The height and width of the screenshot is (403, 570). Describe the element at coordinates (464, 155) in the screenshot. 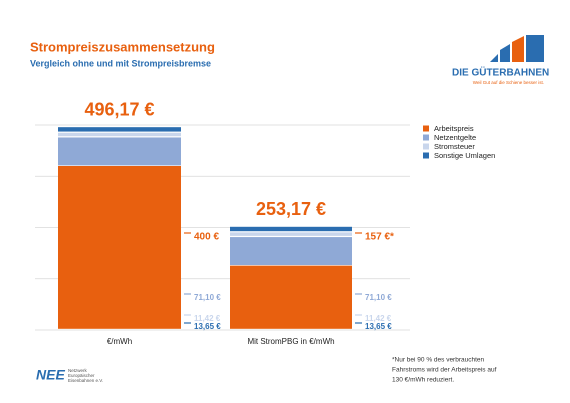

I see `legend-label: Sonstige Umlagen` at that location.